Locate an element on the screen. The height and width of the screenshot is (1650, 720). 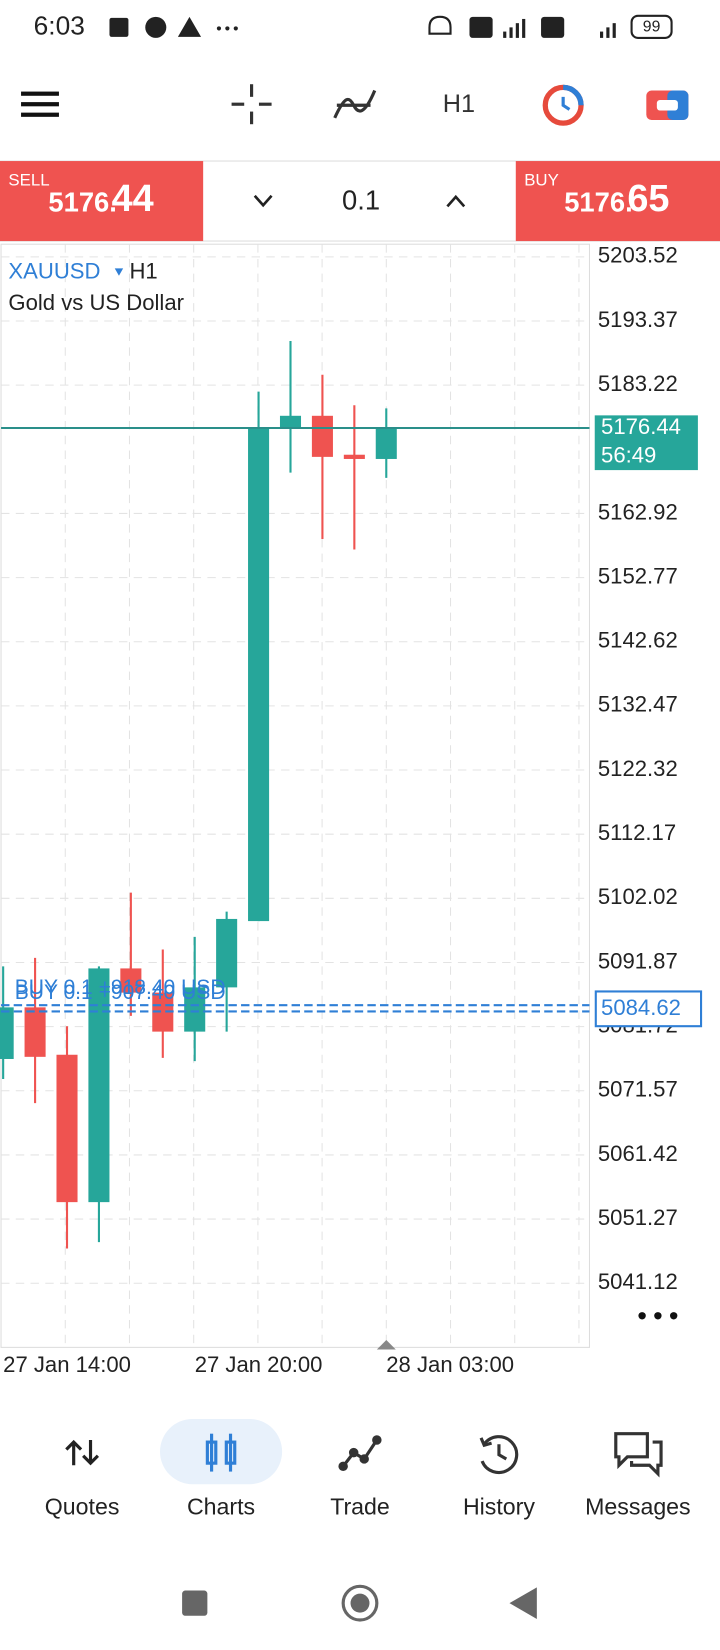
y-tick-label: 5142.62 is located at coordinates (638, 640).